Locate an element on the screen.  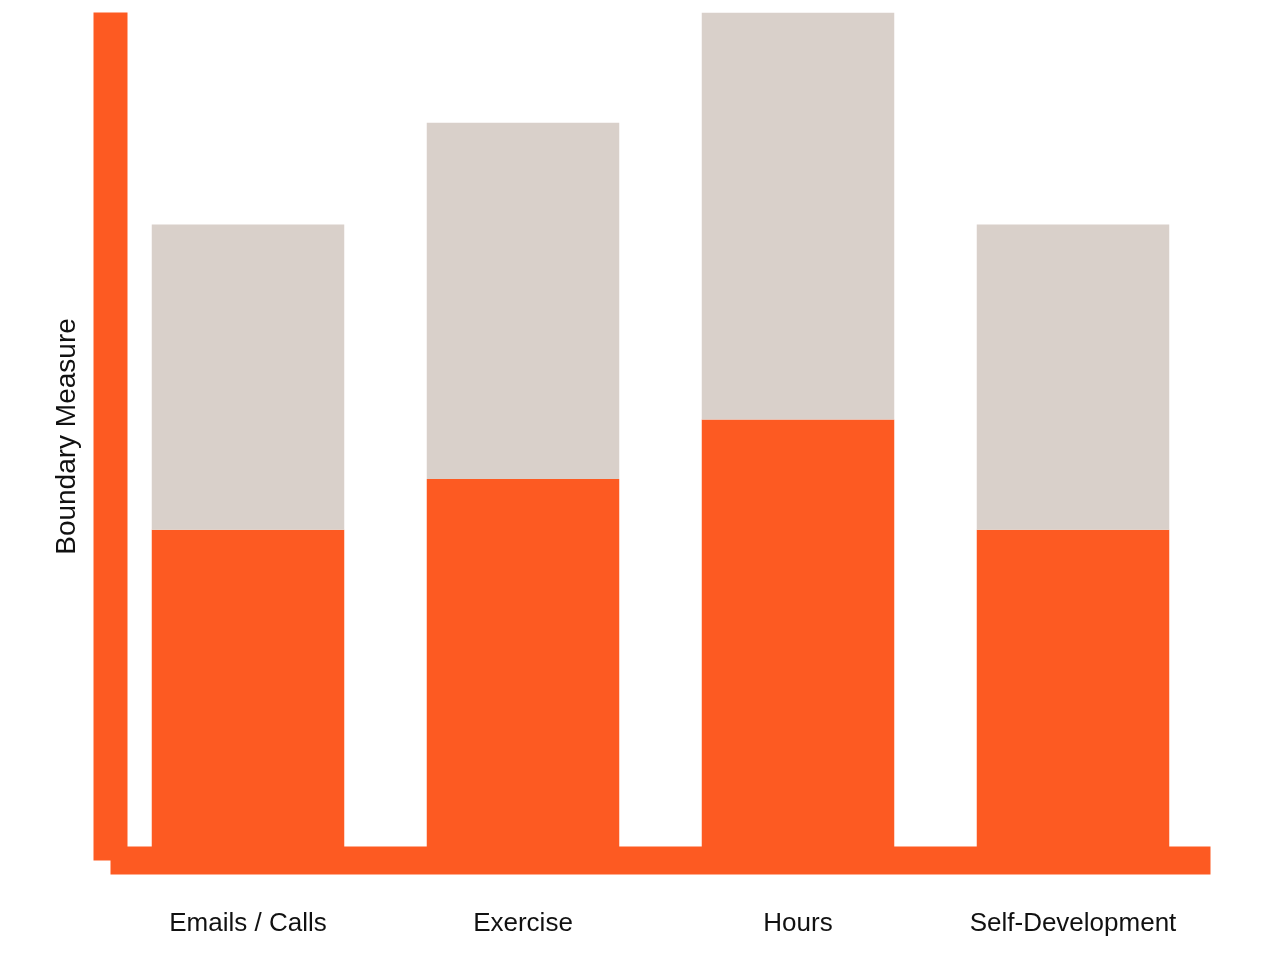
x-tick-label: Exercise is located at coordinates (523, 921).